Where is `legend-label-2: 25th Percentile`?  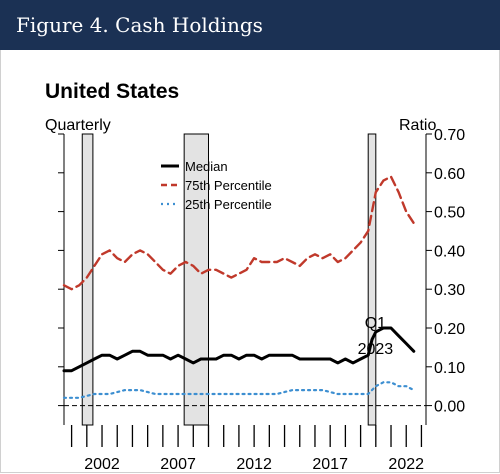 legend-label-2: 25th Percentile is located at coordinates (228, 204).